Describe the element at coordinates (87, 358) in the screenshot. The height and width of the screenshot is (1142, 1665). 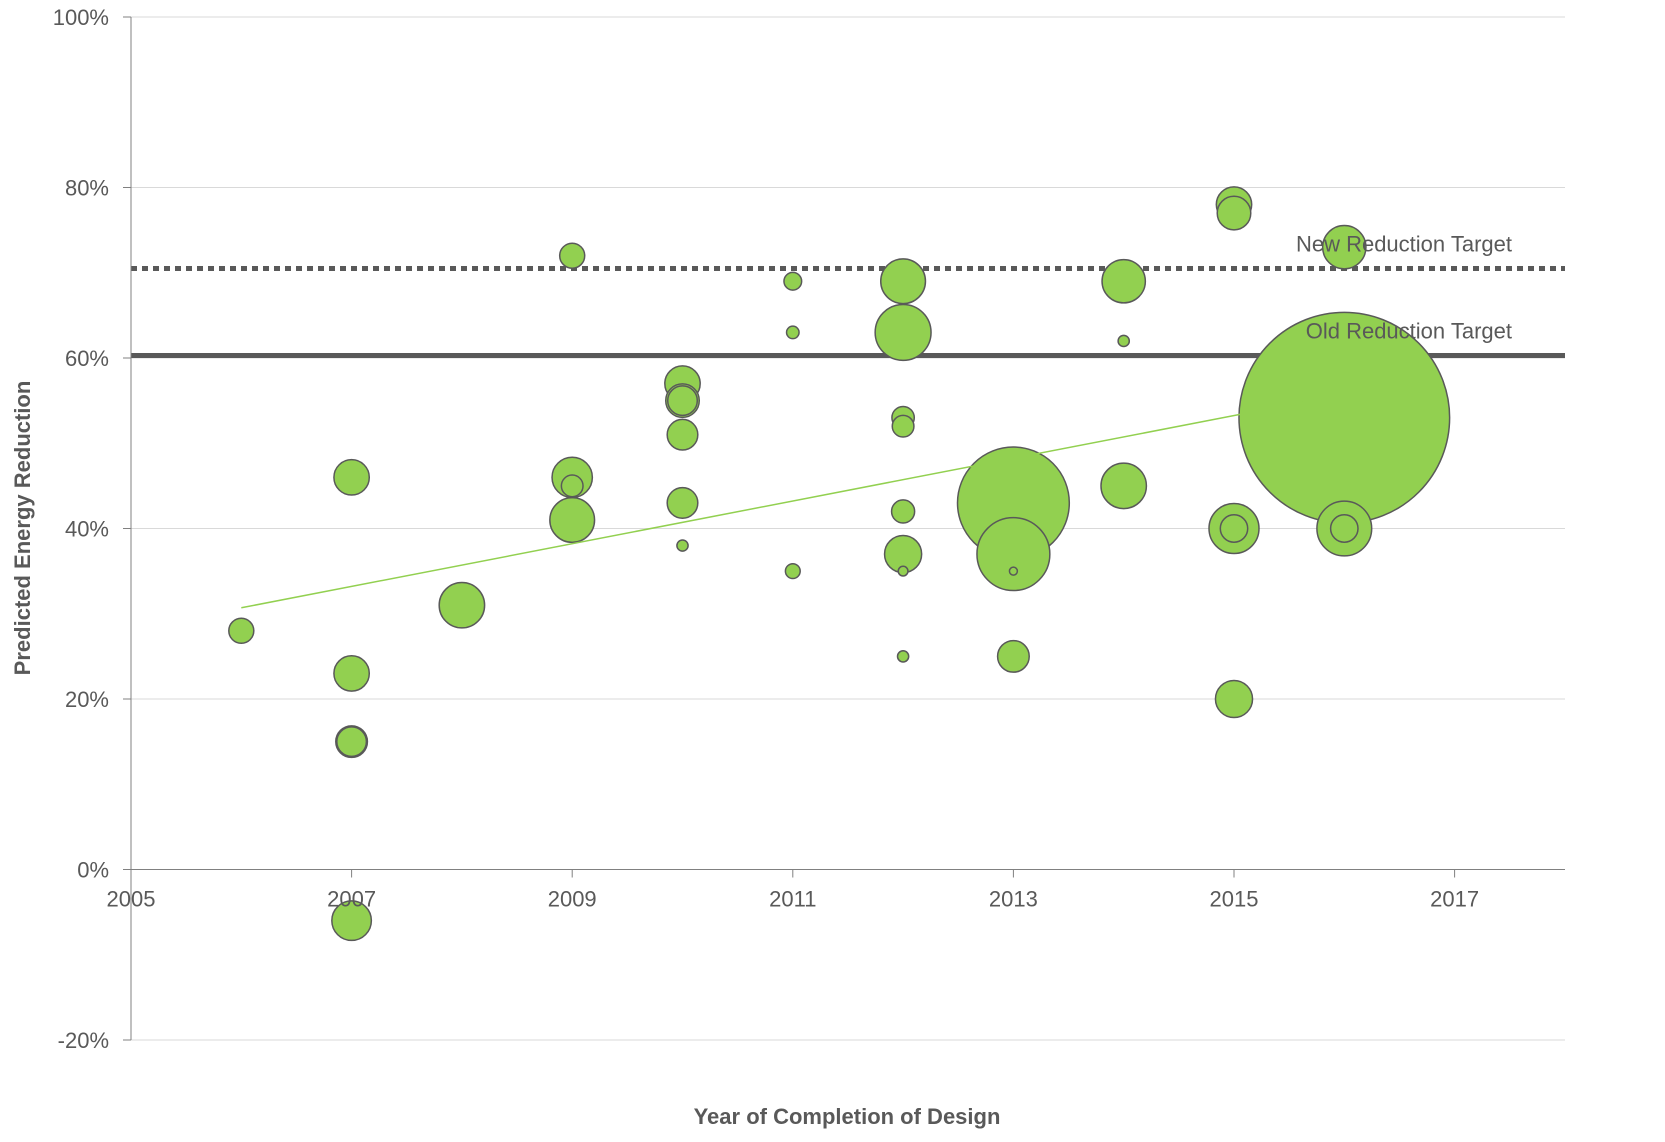
I see `y-tick-label: 60%` at that location.